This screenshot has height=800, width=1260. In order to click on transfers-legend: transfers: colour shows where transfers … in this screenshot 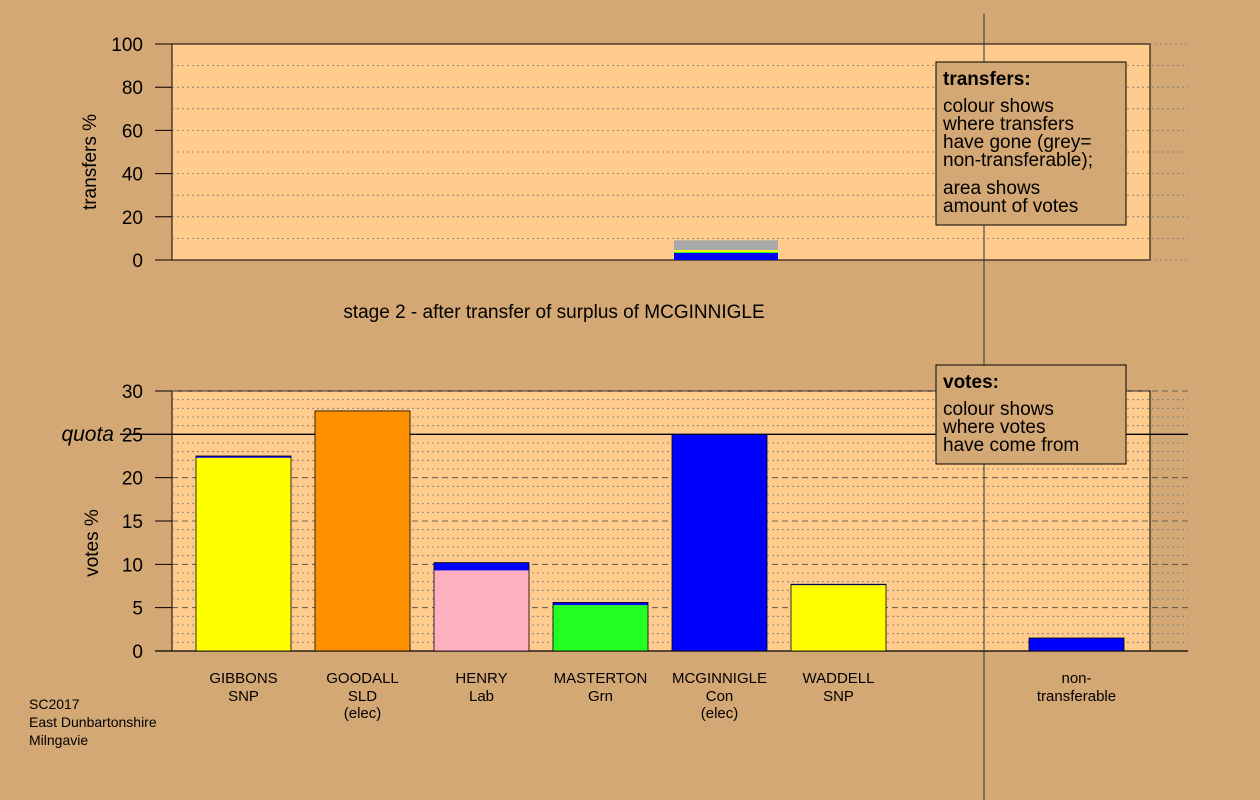, I will do `click(1031, 143)`.